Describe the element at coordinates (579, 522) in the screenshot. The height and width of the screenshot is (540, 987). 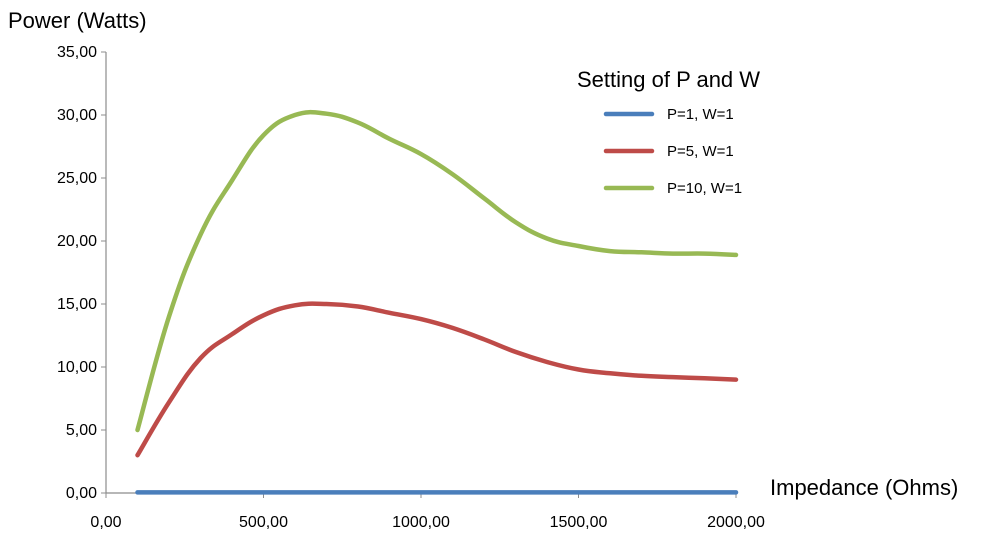
I see `x-tick-label: 1500,00` at that location.